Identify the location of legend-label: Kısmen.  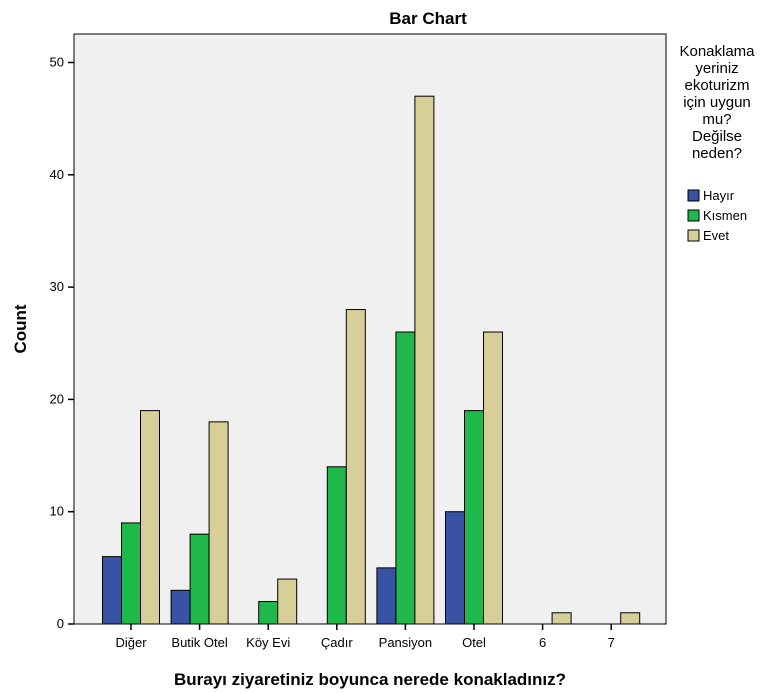
(725, 215).